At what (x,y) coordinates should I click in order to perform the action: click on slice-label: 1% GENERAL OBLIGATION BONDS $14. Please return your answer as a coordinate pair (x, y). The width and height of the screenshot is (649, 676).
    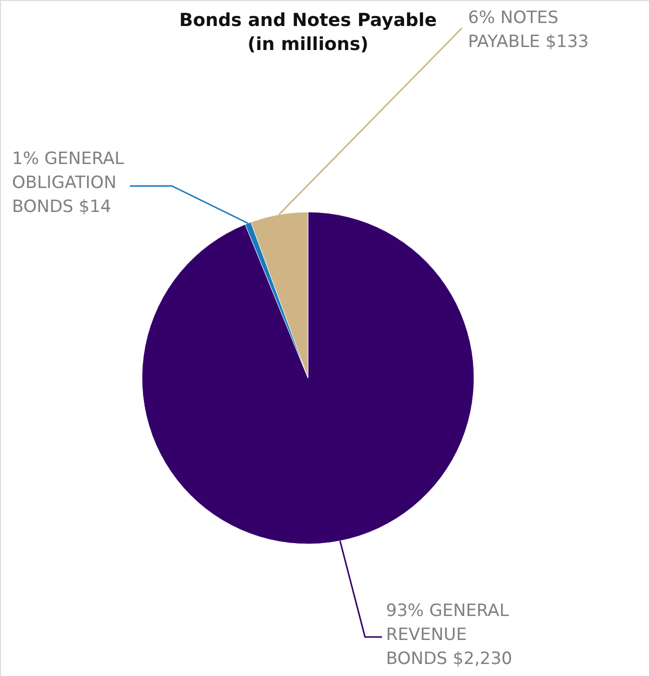
    Looking at the image, I should click on (68, 183).